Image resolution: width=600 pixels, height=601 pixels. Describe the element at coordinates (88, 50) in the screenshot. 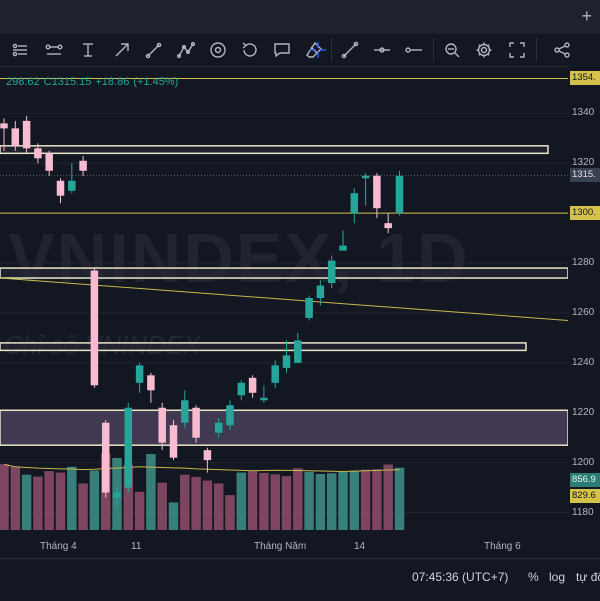

I see `text-tool-icon` at that location.